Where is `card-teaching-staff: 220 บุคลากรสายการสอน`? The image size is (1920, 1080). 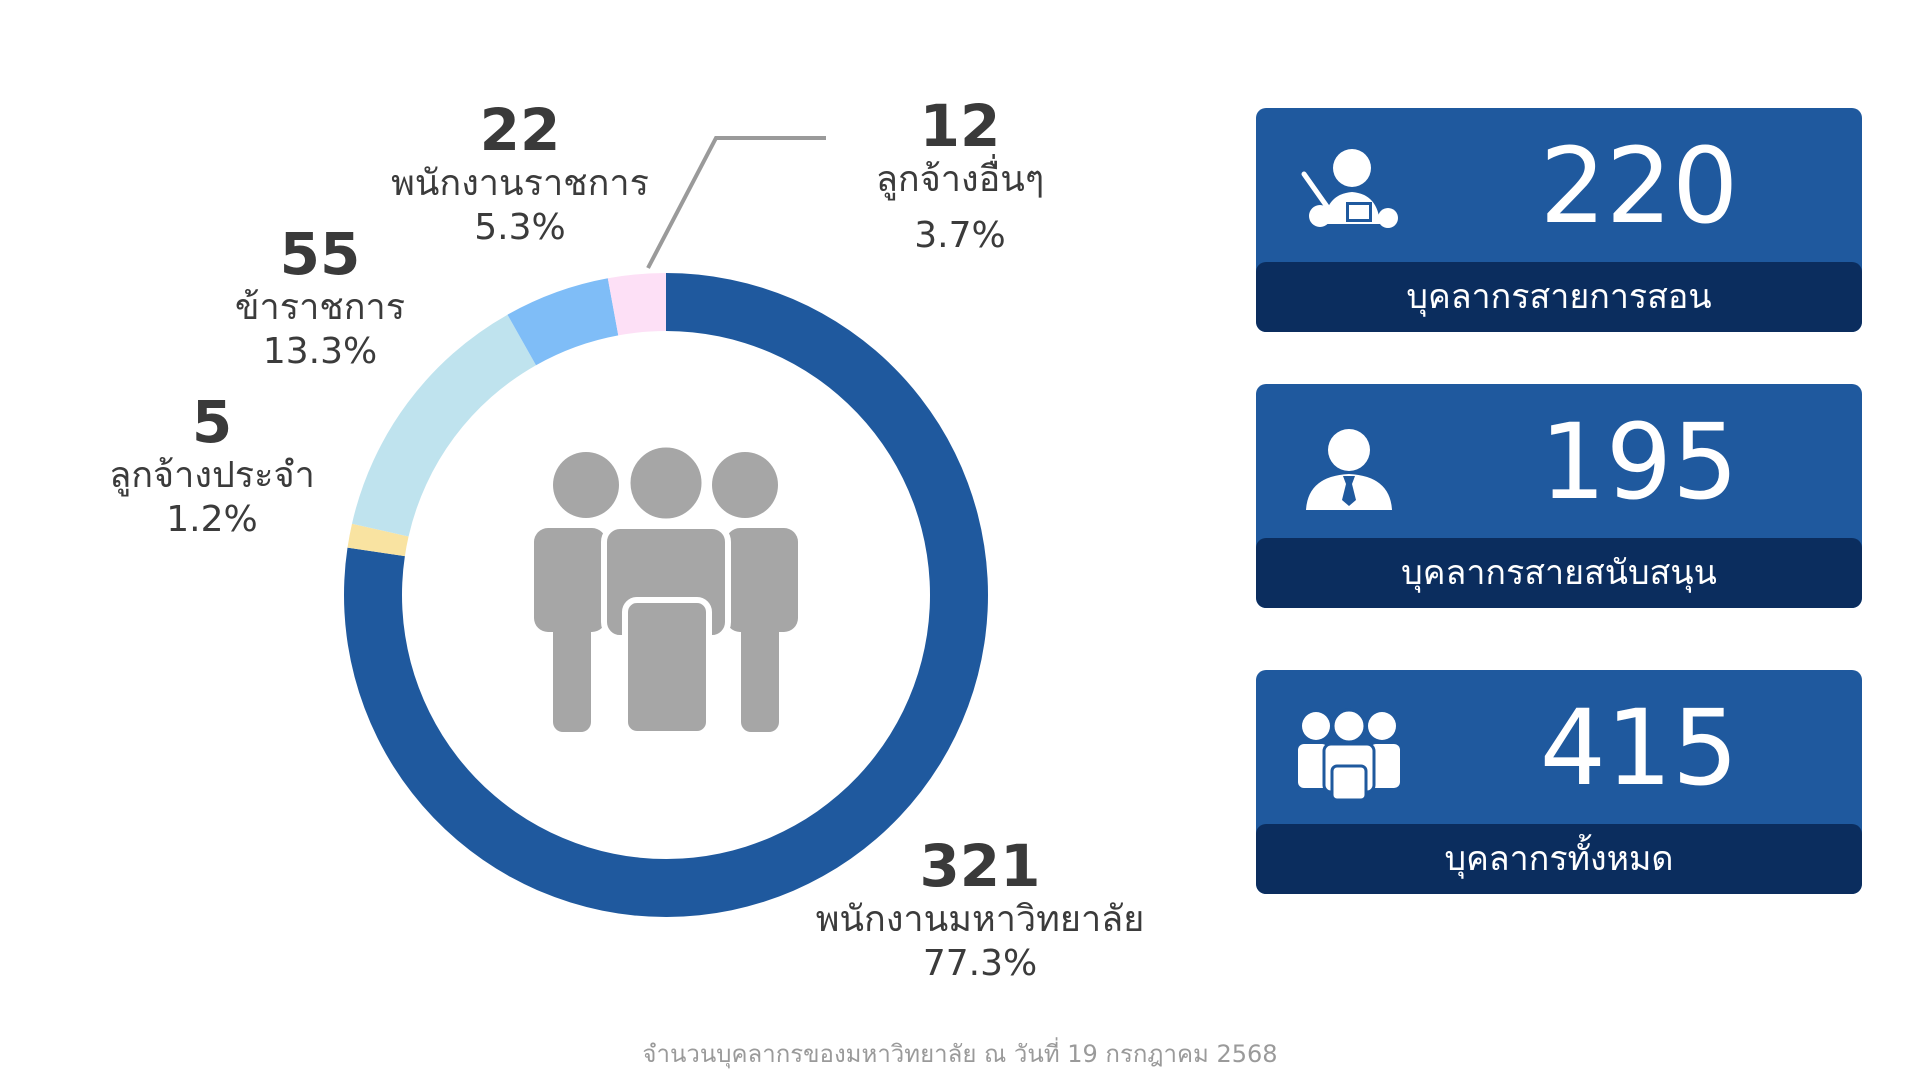
card-teaching-staff: 220 บุคลากรสายการสอน is located at coordinates (1559, 220).